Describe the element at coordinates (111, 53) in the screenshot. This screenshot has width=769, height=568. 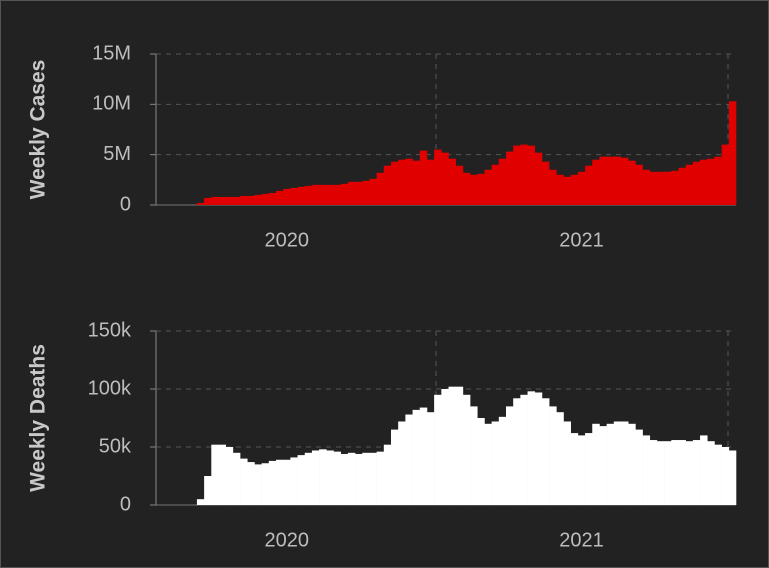
I see `y-tick-label: 15M` at that location.